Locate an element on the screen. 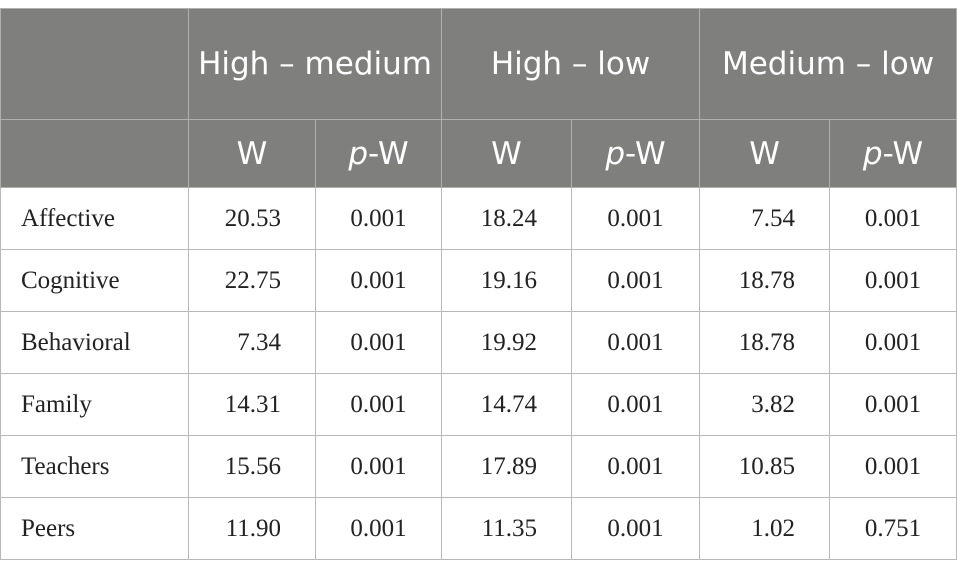 The height and width of the screenshot is (574, 958). row-label: Cognitive is located at coordinates (94, 280).